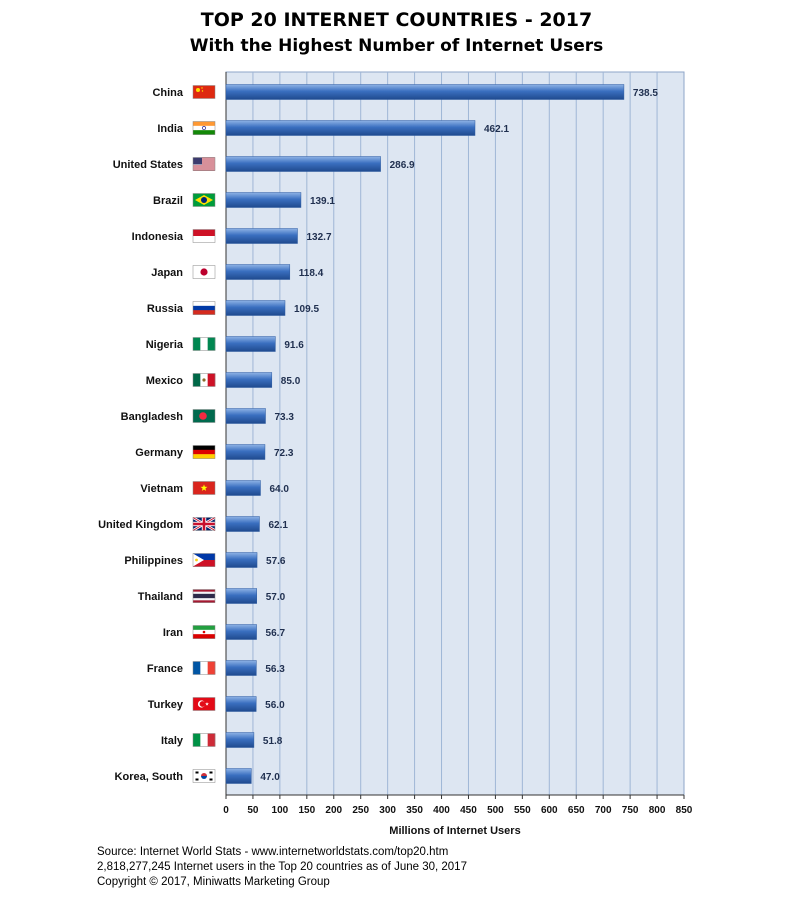 The height and width of the screenshot is (913, 793). Describe the element at coordinates (204, 128) in the screenshot. I see `india-flag-icon` at that location.